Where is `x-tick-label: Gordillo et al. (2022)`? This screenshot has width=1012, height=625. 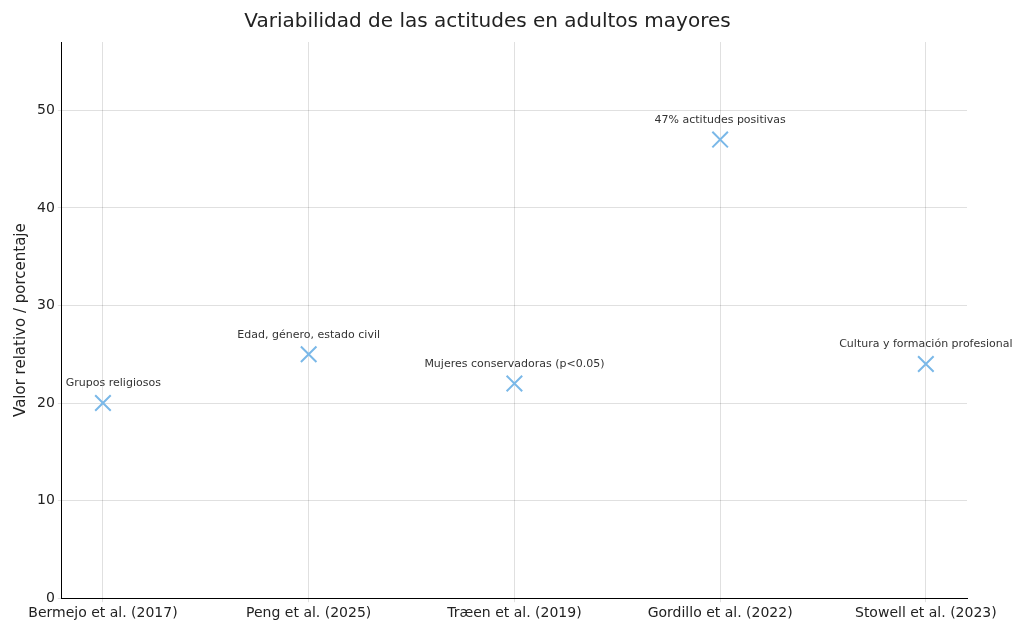
x-tick-label: Gordillo et al. (2022) is located at coordinates (720, 612).